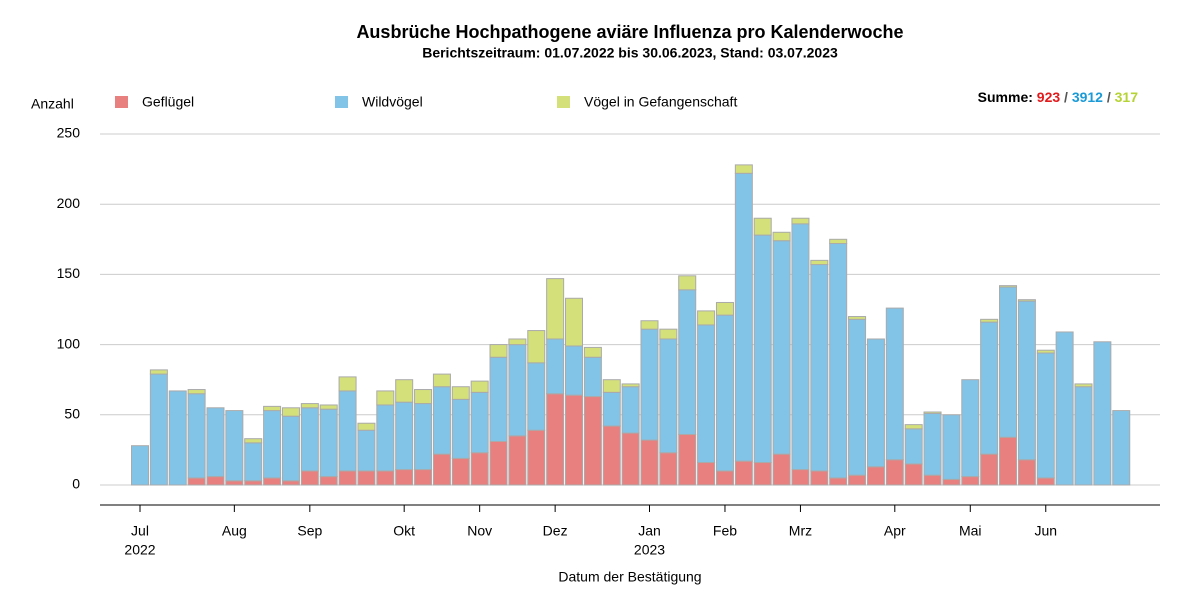 The width and height of the screenshot is (1200, 605). I want to click on x-axis-label: Datum der Bestätigung, so click(629, 577).